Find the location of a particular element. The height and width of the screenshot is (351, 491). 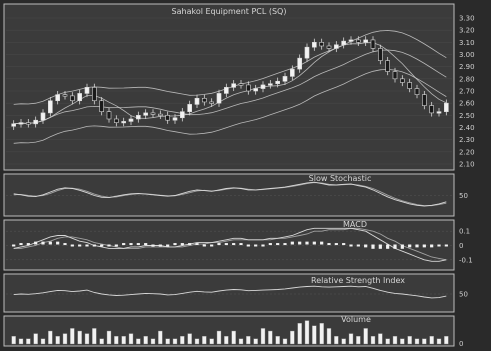

price-tick-label: 2.20 is located at coordinates (467, 152).